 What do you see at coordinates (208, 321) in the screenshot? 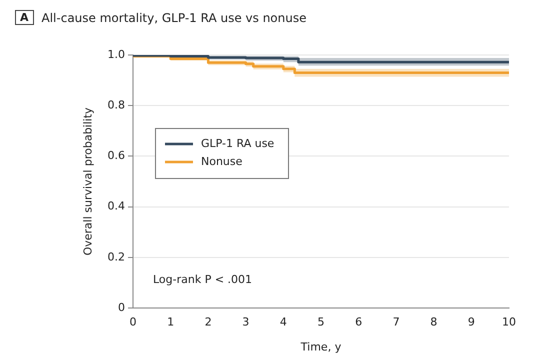
I see `x-tick-label: 2` at bounding box center [208, 321].